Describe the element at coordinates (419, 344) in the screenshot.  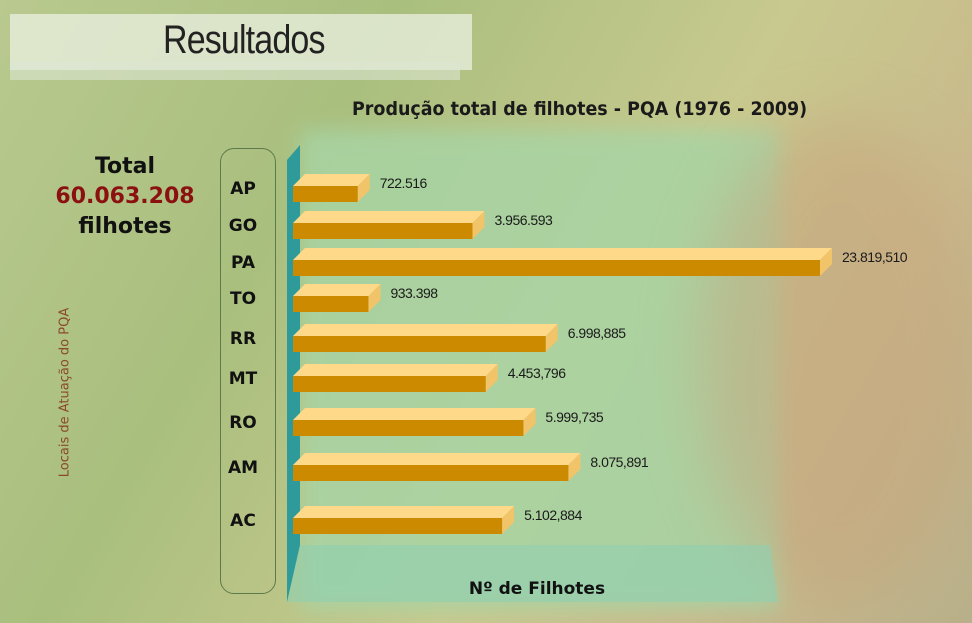
I see `bar-RR` at that location.